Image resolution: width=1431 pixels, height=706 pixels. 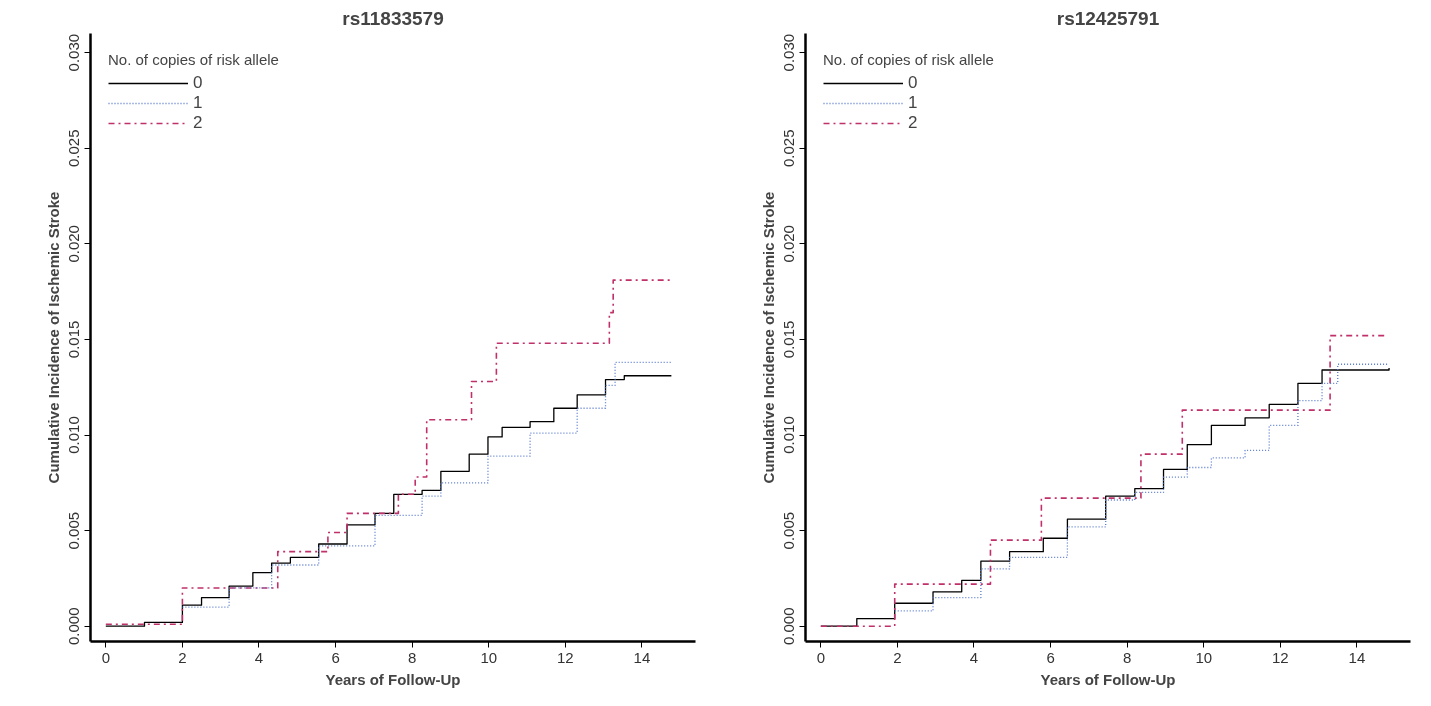 I want to click on chart-title: rs12425791, so click(x=1108, y=18).